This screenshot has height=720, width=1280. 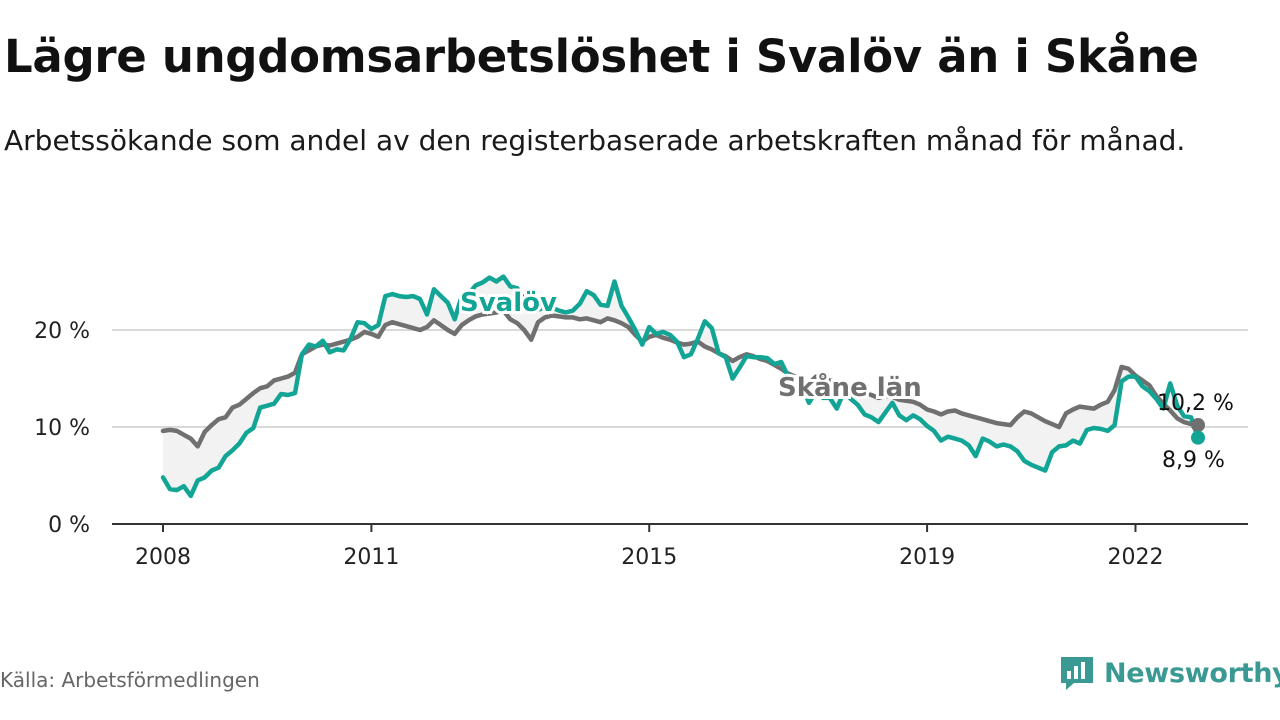 I want to click on y-tick-label: 0 %, so click(x=69, y=525).